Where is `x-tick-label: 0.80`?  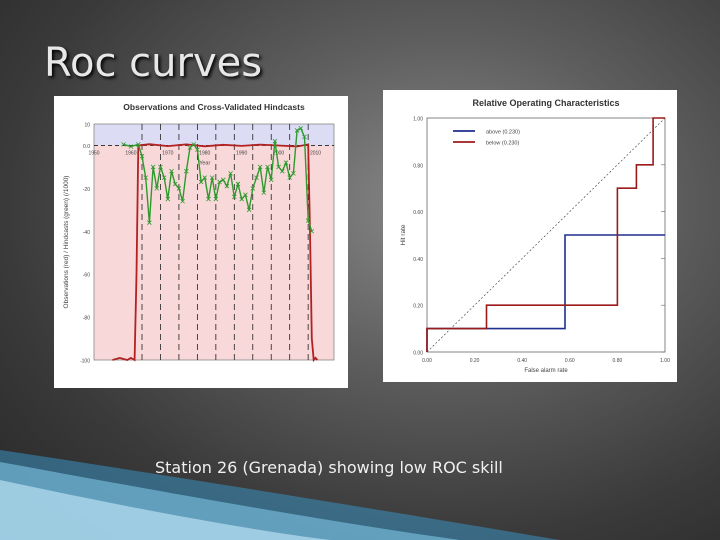 x-tick-label: 0.80 is located at coordinates (618, 361).